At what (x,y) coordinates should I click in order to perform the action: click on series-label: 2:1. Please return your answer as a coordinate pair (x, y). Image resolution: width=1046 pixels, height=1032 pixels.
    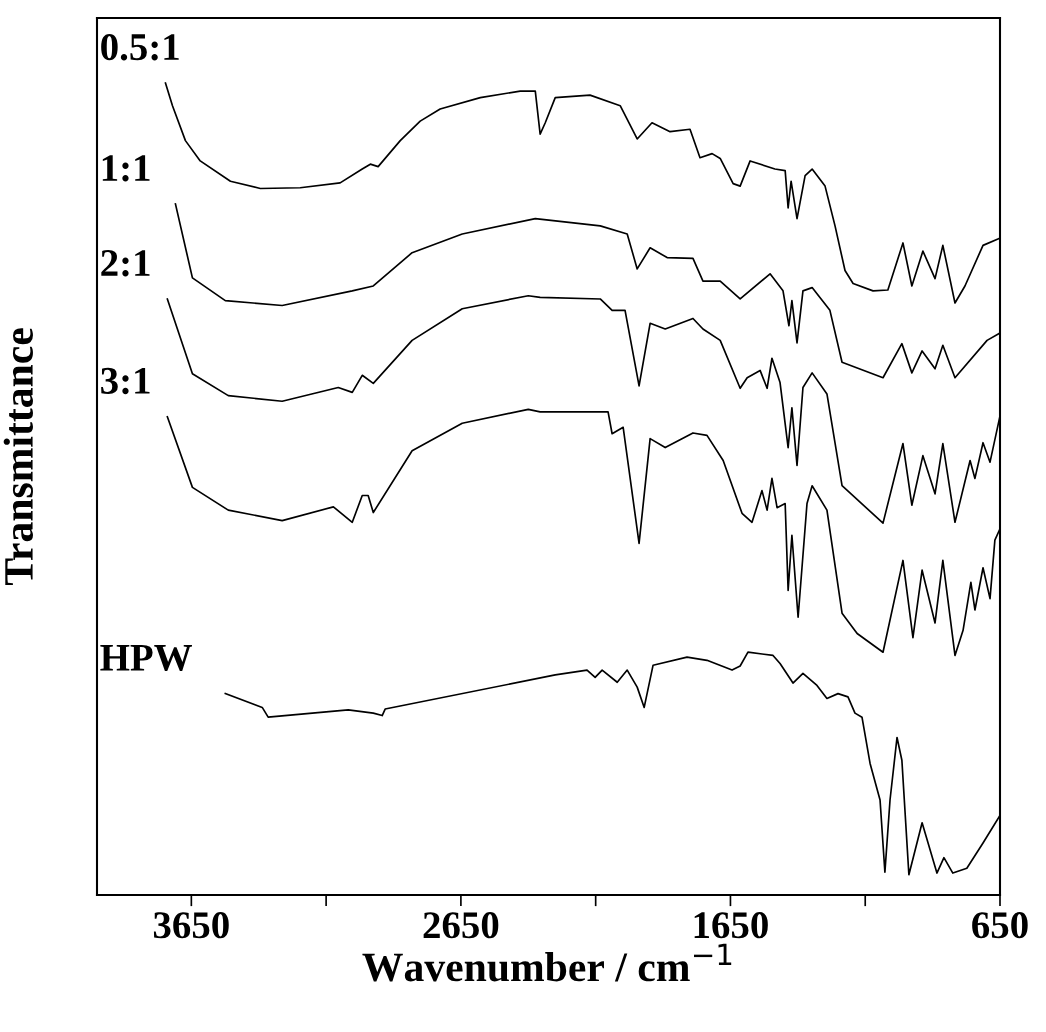
    Looking at the image, I should click on (125, 263).